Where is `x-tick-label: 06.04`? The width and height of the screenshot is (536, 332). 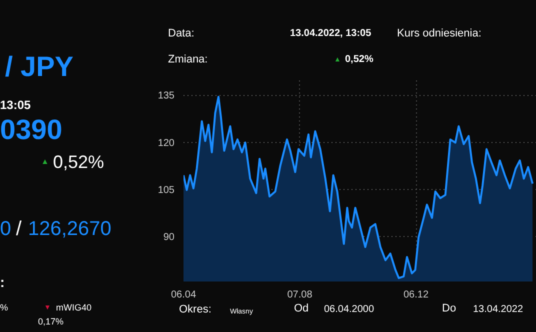
x-tick-label: 06.04 is located at coordinates (183, 295).